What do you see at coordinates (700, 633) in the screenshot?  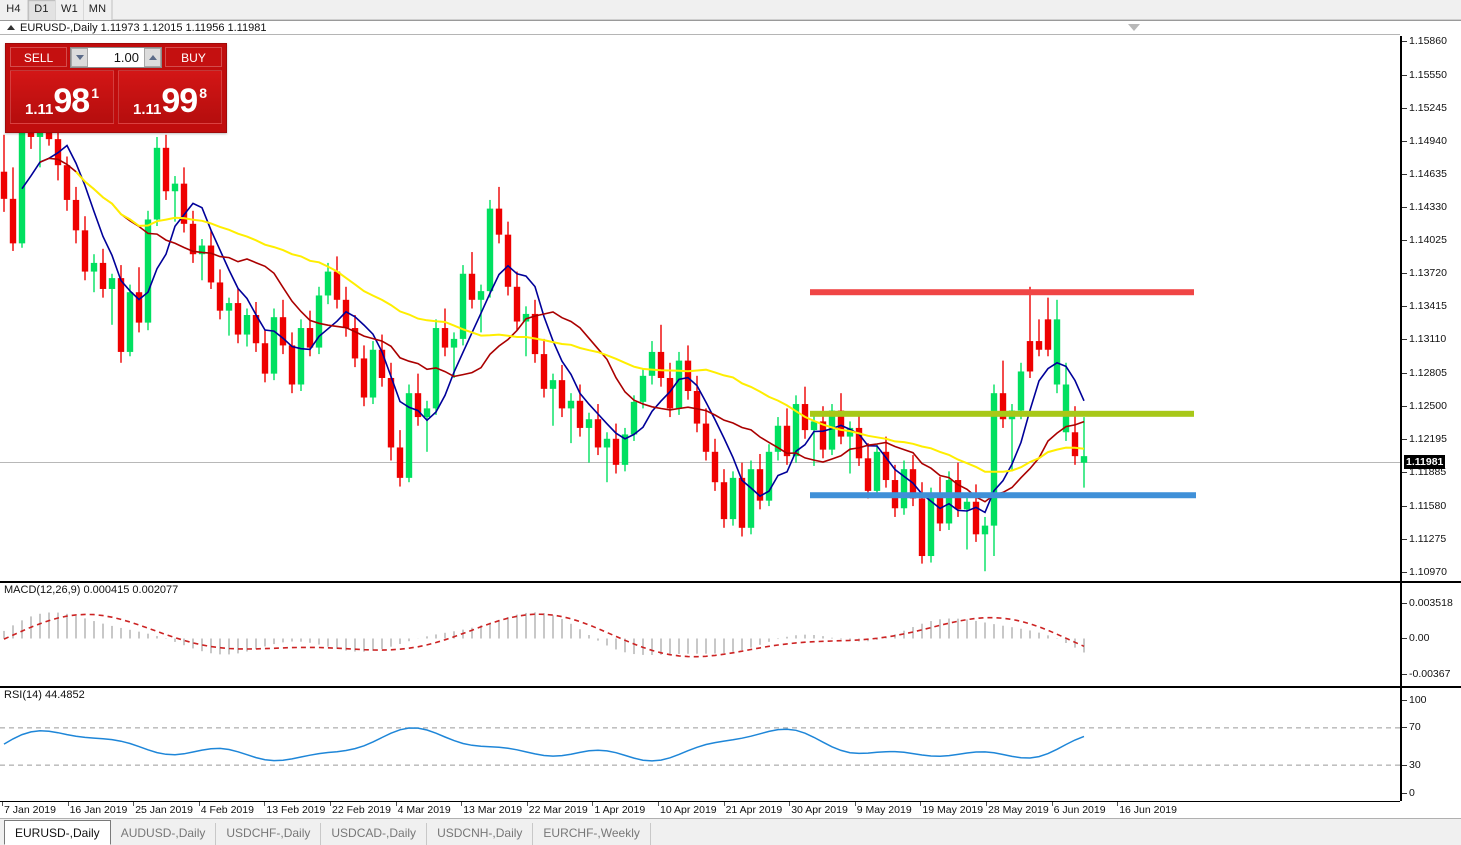 I see `macd-pane: MACD(12,26,9) 0.000415 0.002077` at bounding box center [700, 633].